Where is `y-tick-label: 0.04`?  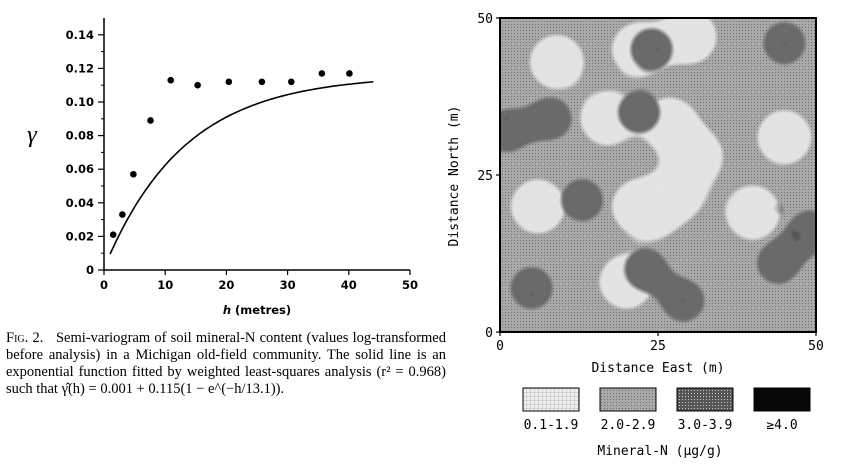 y-tick-label: 0.04 is located at coordinates (80, 203).